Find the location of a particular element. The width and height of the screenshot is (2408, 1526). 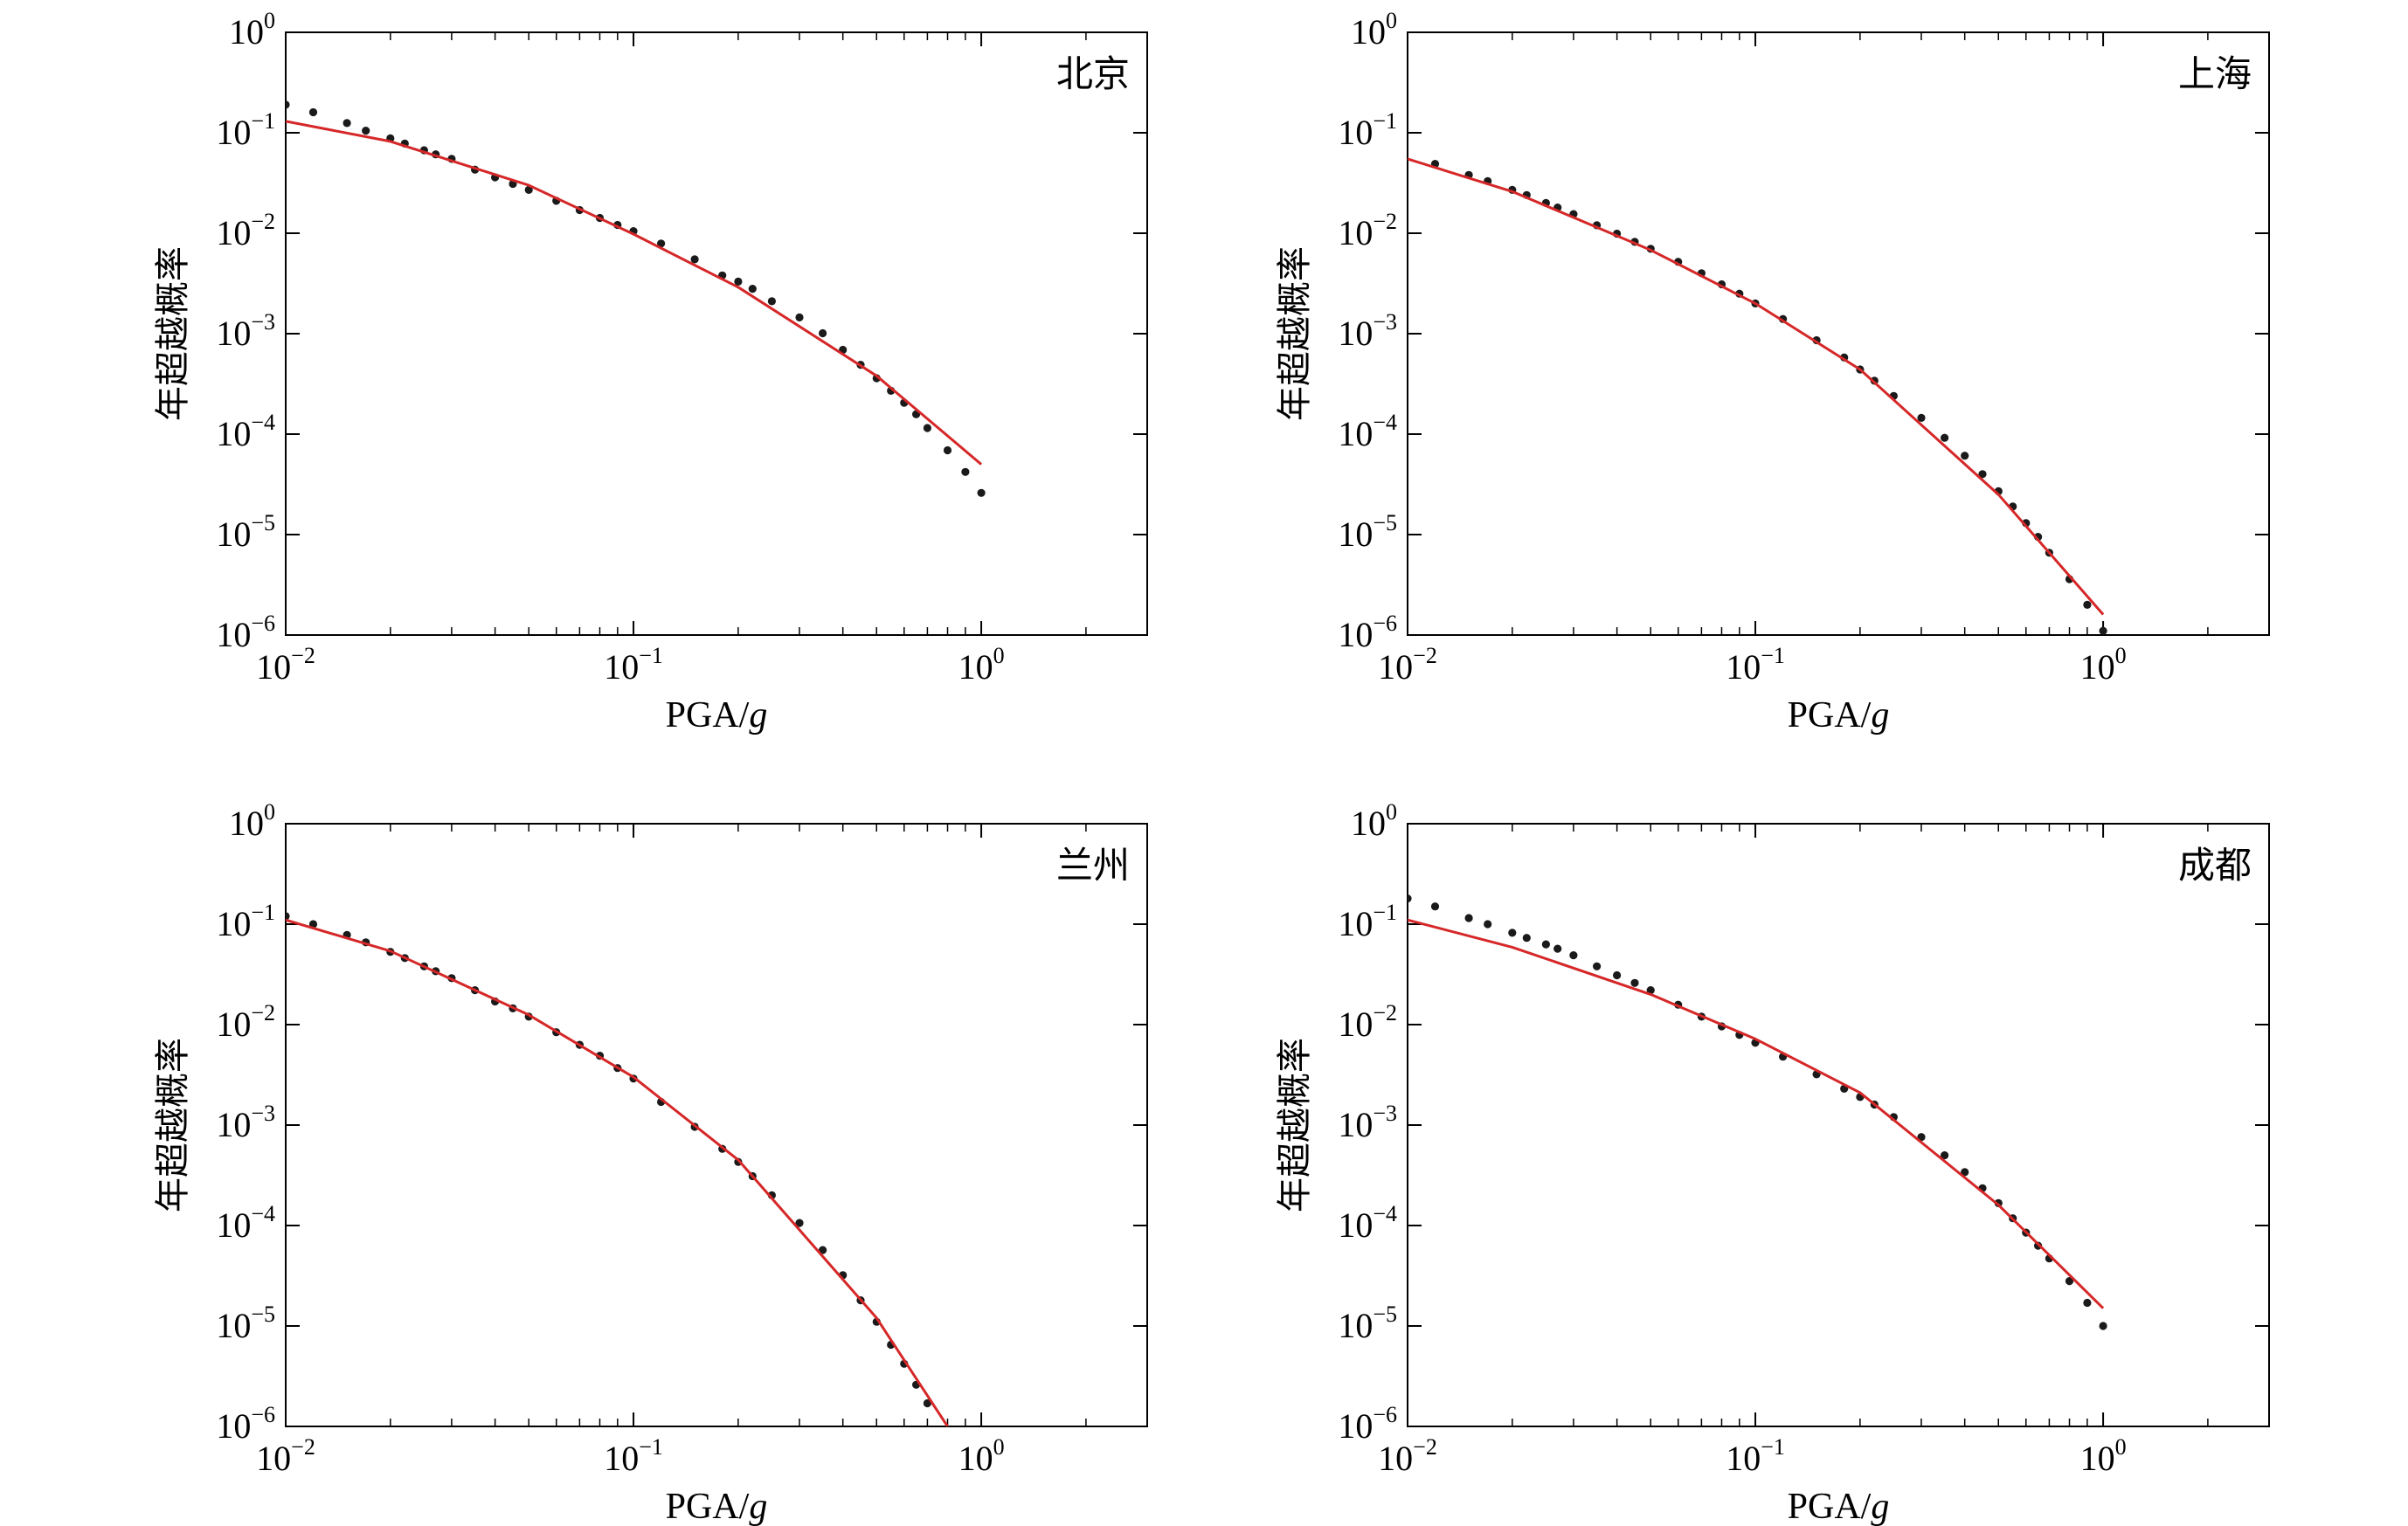

panel-title: 上海 is located at coordinates (2215, 73).